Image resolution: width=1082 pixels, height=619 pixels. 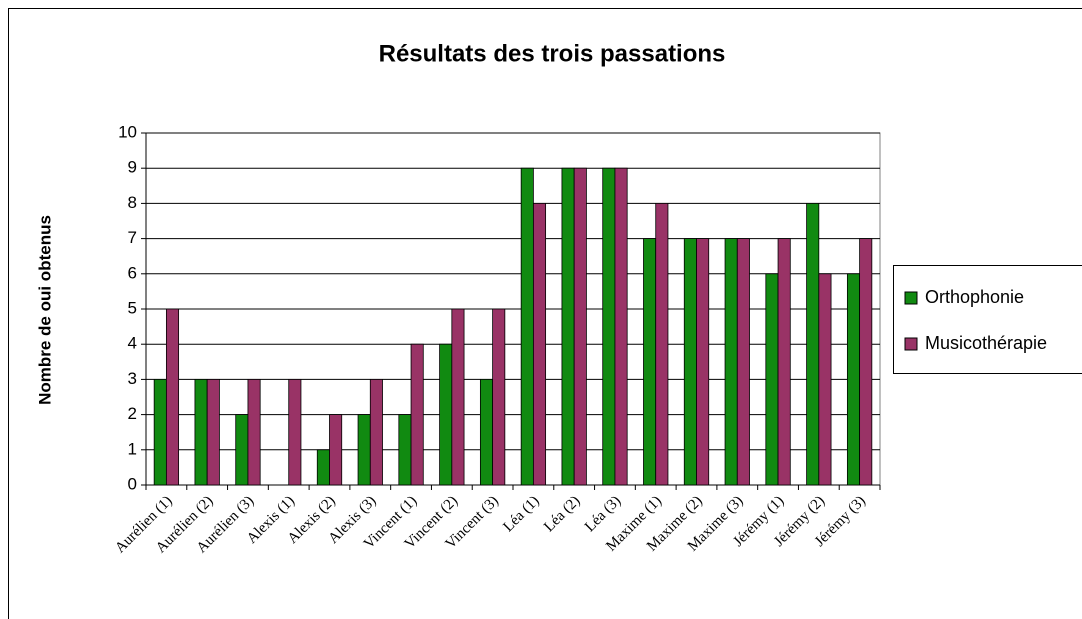 What do you see at coordinates (132, 237) in the screenshot?
I see `y-tick-label: 7` at bounding box center [132, 237].